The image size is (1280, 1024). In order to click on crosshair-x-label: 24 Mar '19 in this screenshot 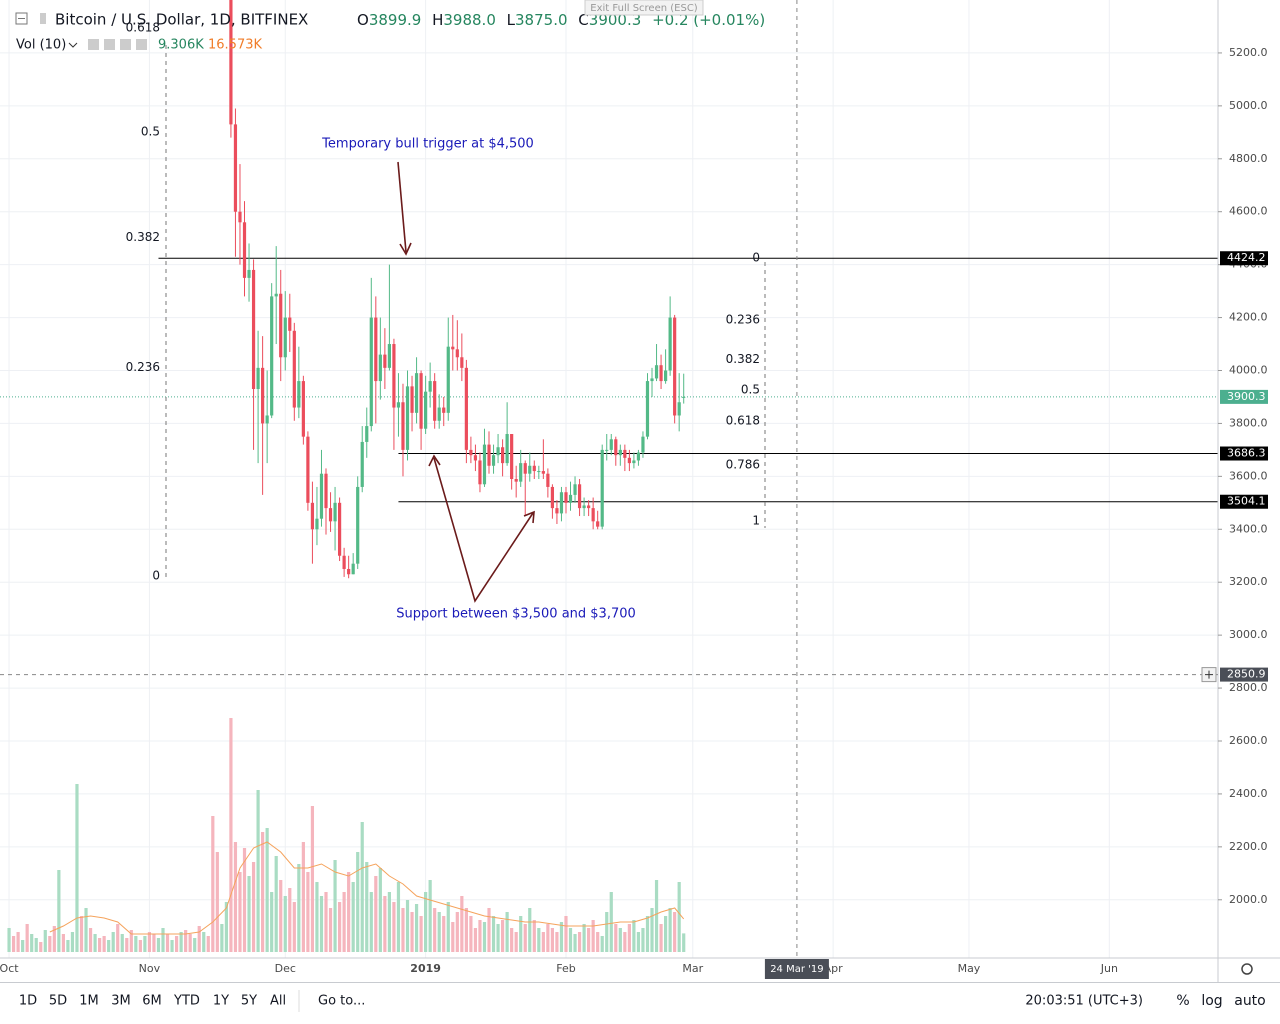, I will do `click(796, 969)`.